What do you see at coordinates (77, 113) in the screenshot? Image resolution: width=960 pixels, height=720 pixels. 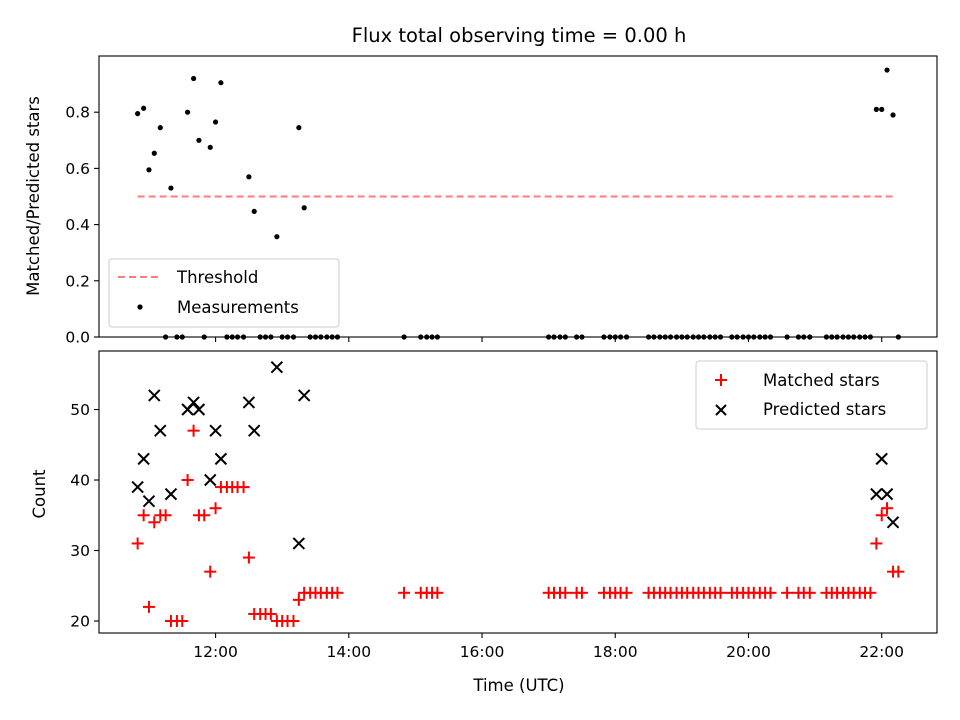 I see `y-tick-label: 0.8` at bounding box center [77, 113].